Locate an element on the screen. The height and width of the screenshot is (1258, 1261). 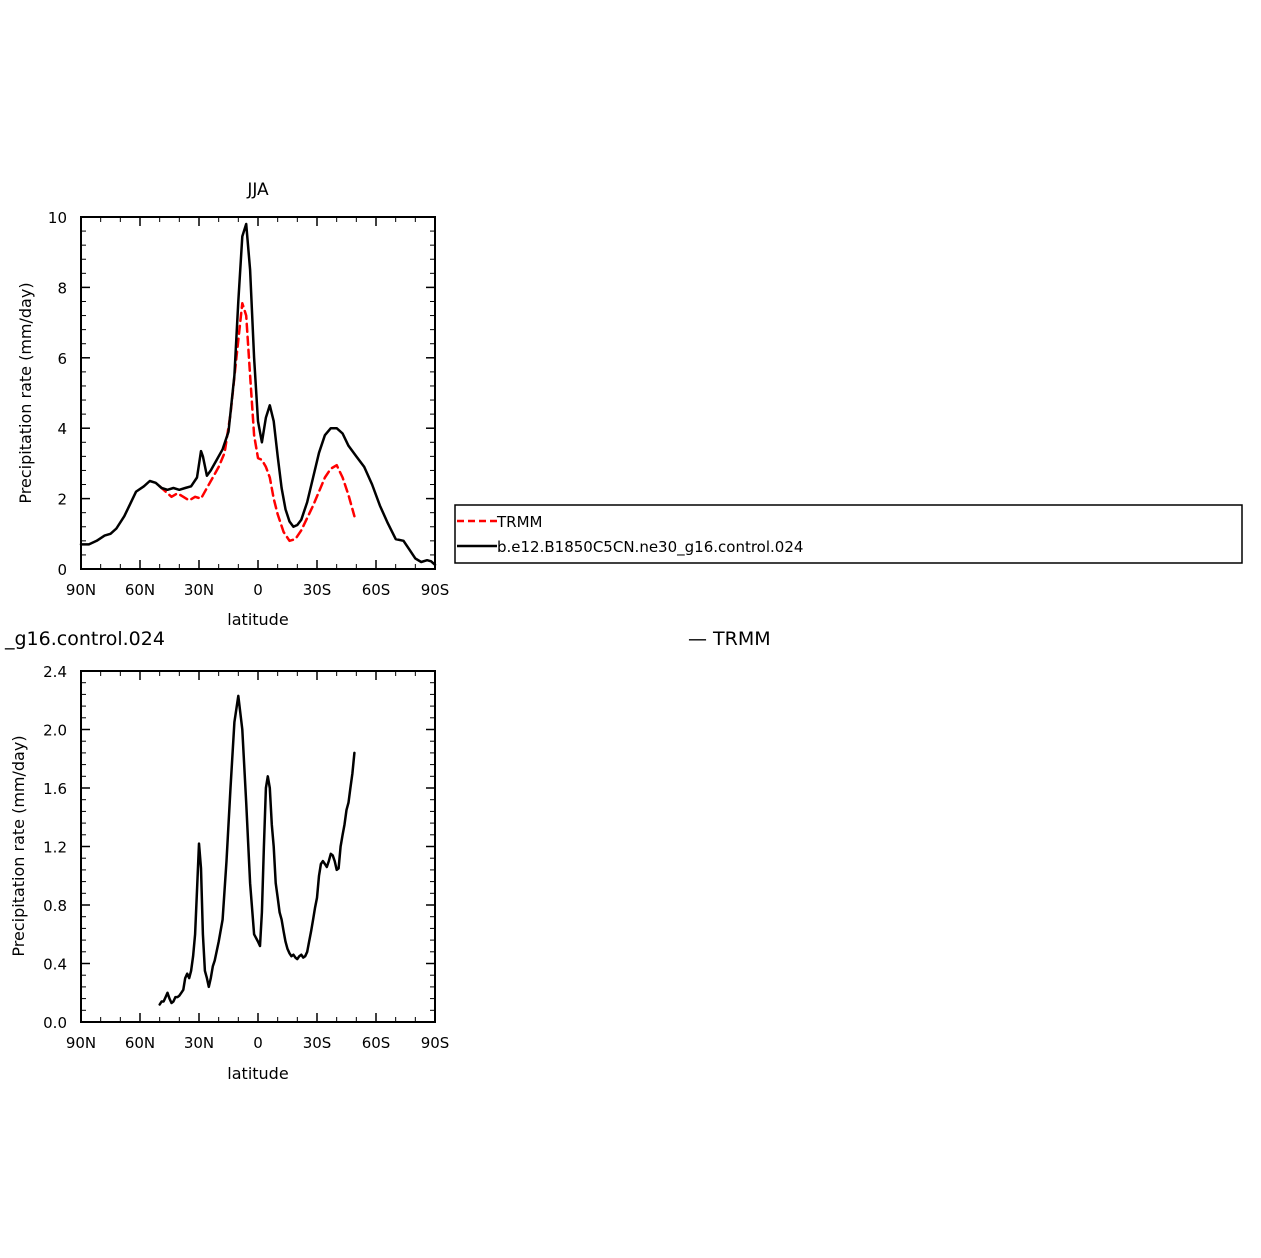
top-plot-area: 90N 60N 30N 0 30S 60S 90S 0 2 4 6 8 10 is located at coordinates (248, 404).